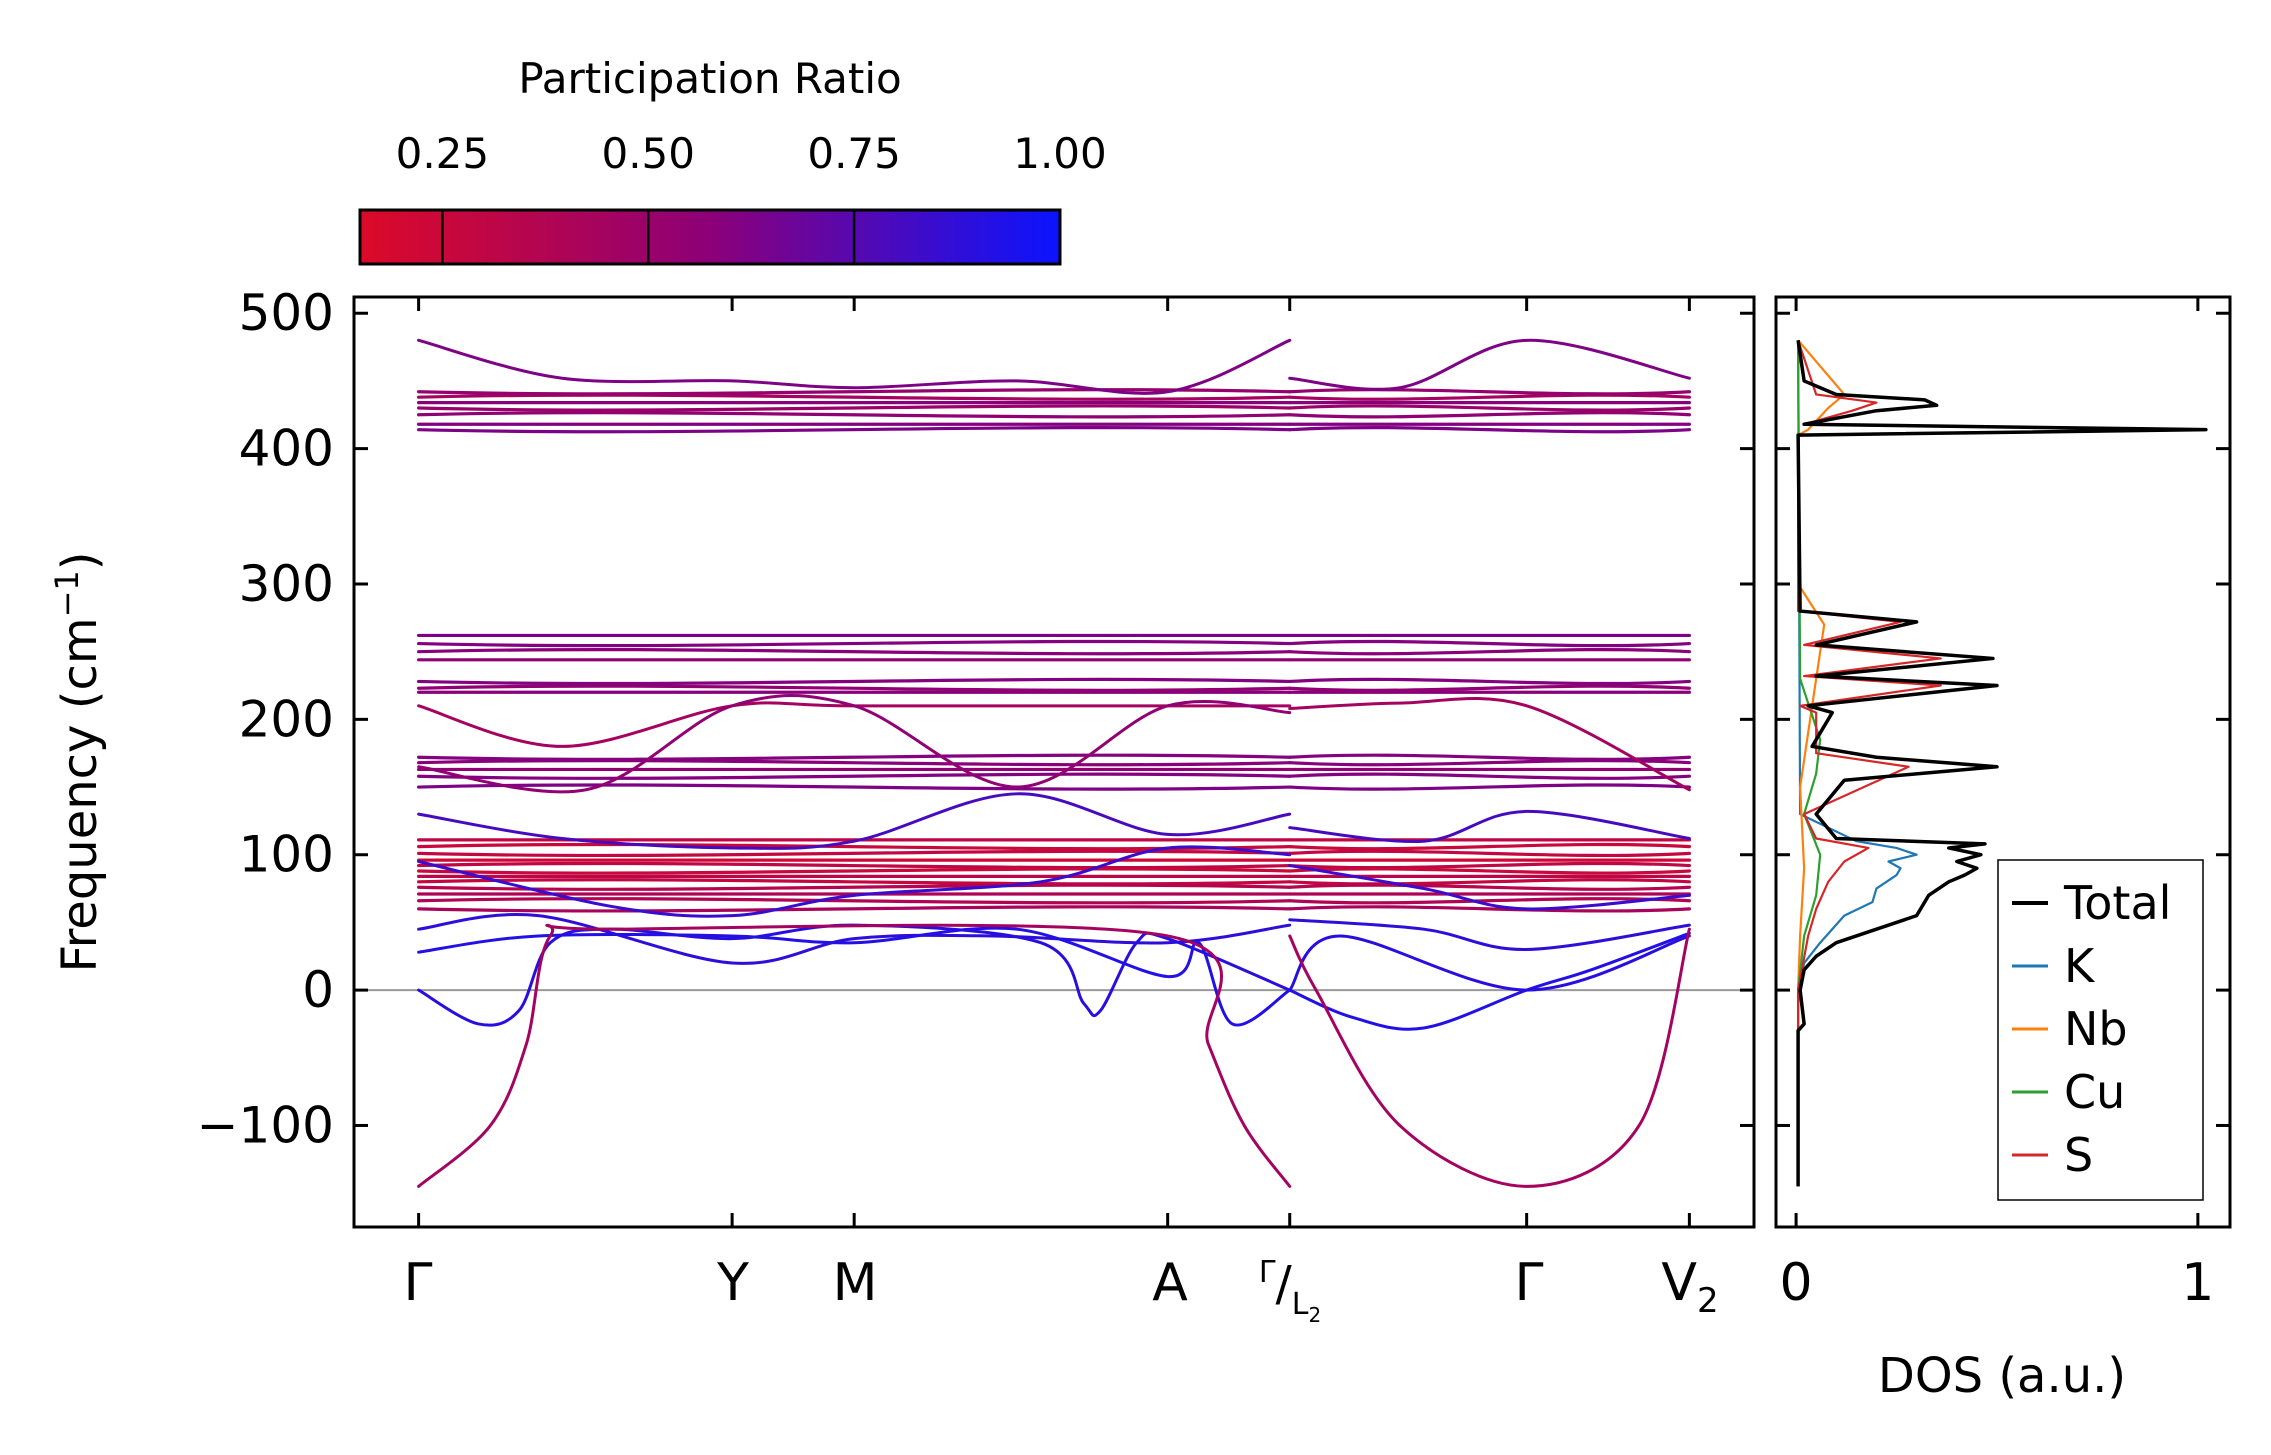 This screenshot has width=2271, height=1455. Describe the element at coordinates (286, 584) in the screenshot. I see `y-tick-label: 300` at that location.